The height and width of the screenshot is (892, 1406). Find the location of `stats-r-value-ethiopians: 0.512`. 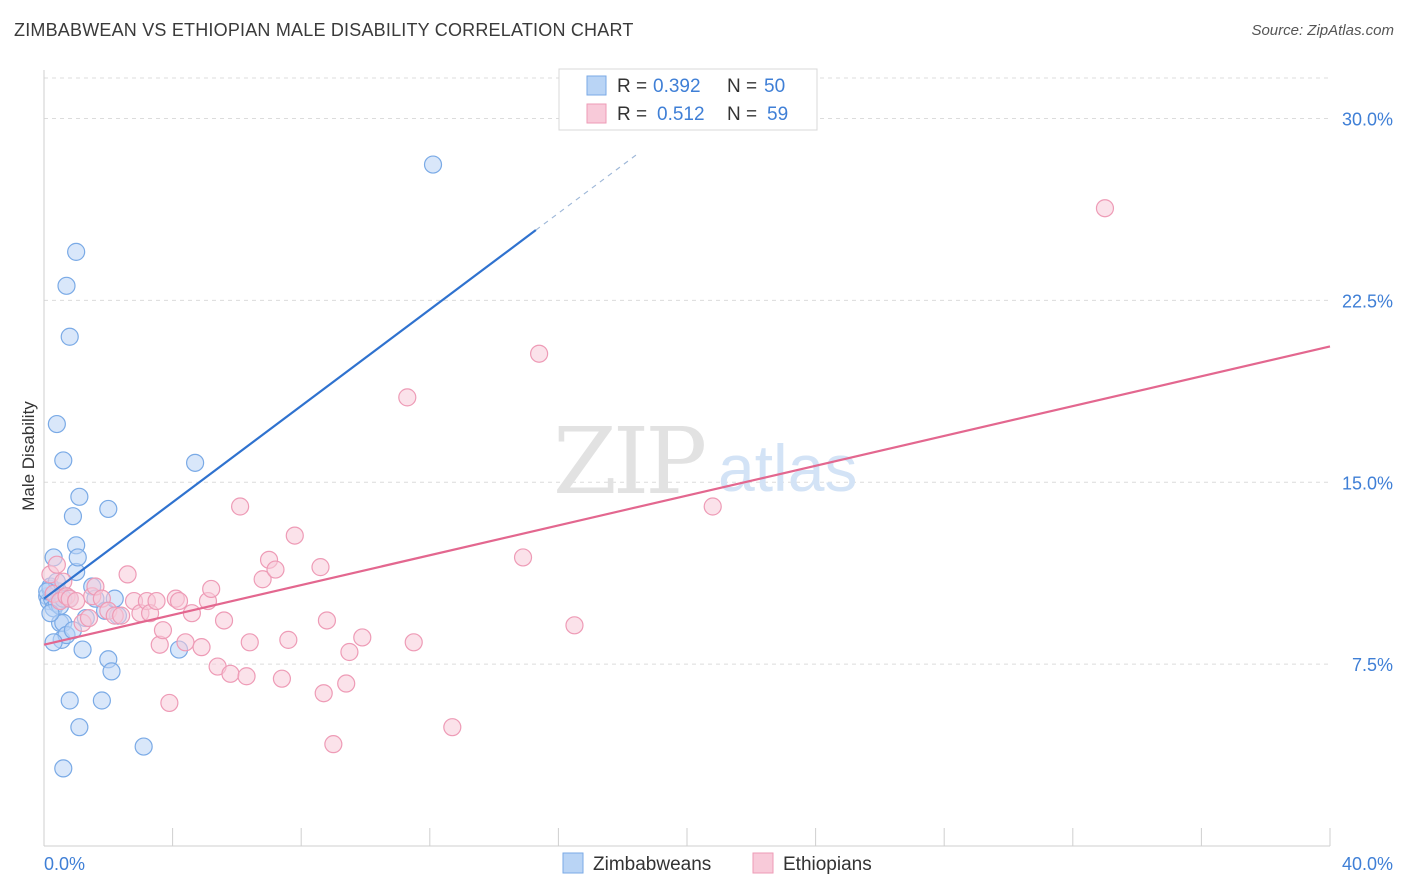

stats-r-value-ethiopians: 0.512 is located at coordinates (681, 114).